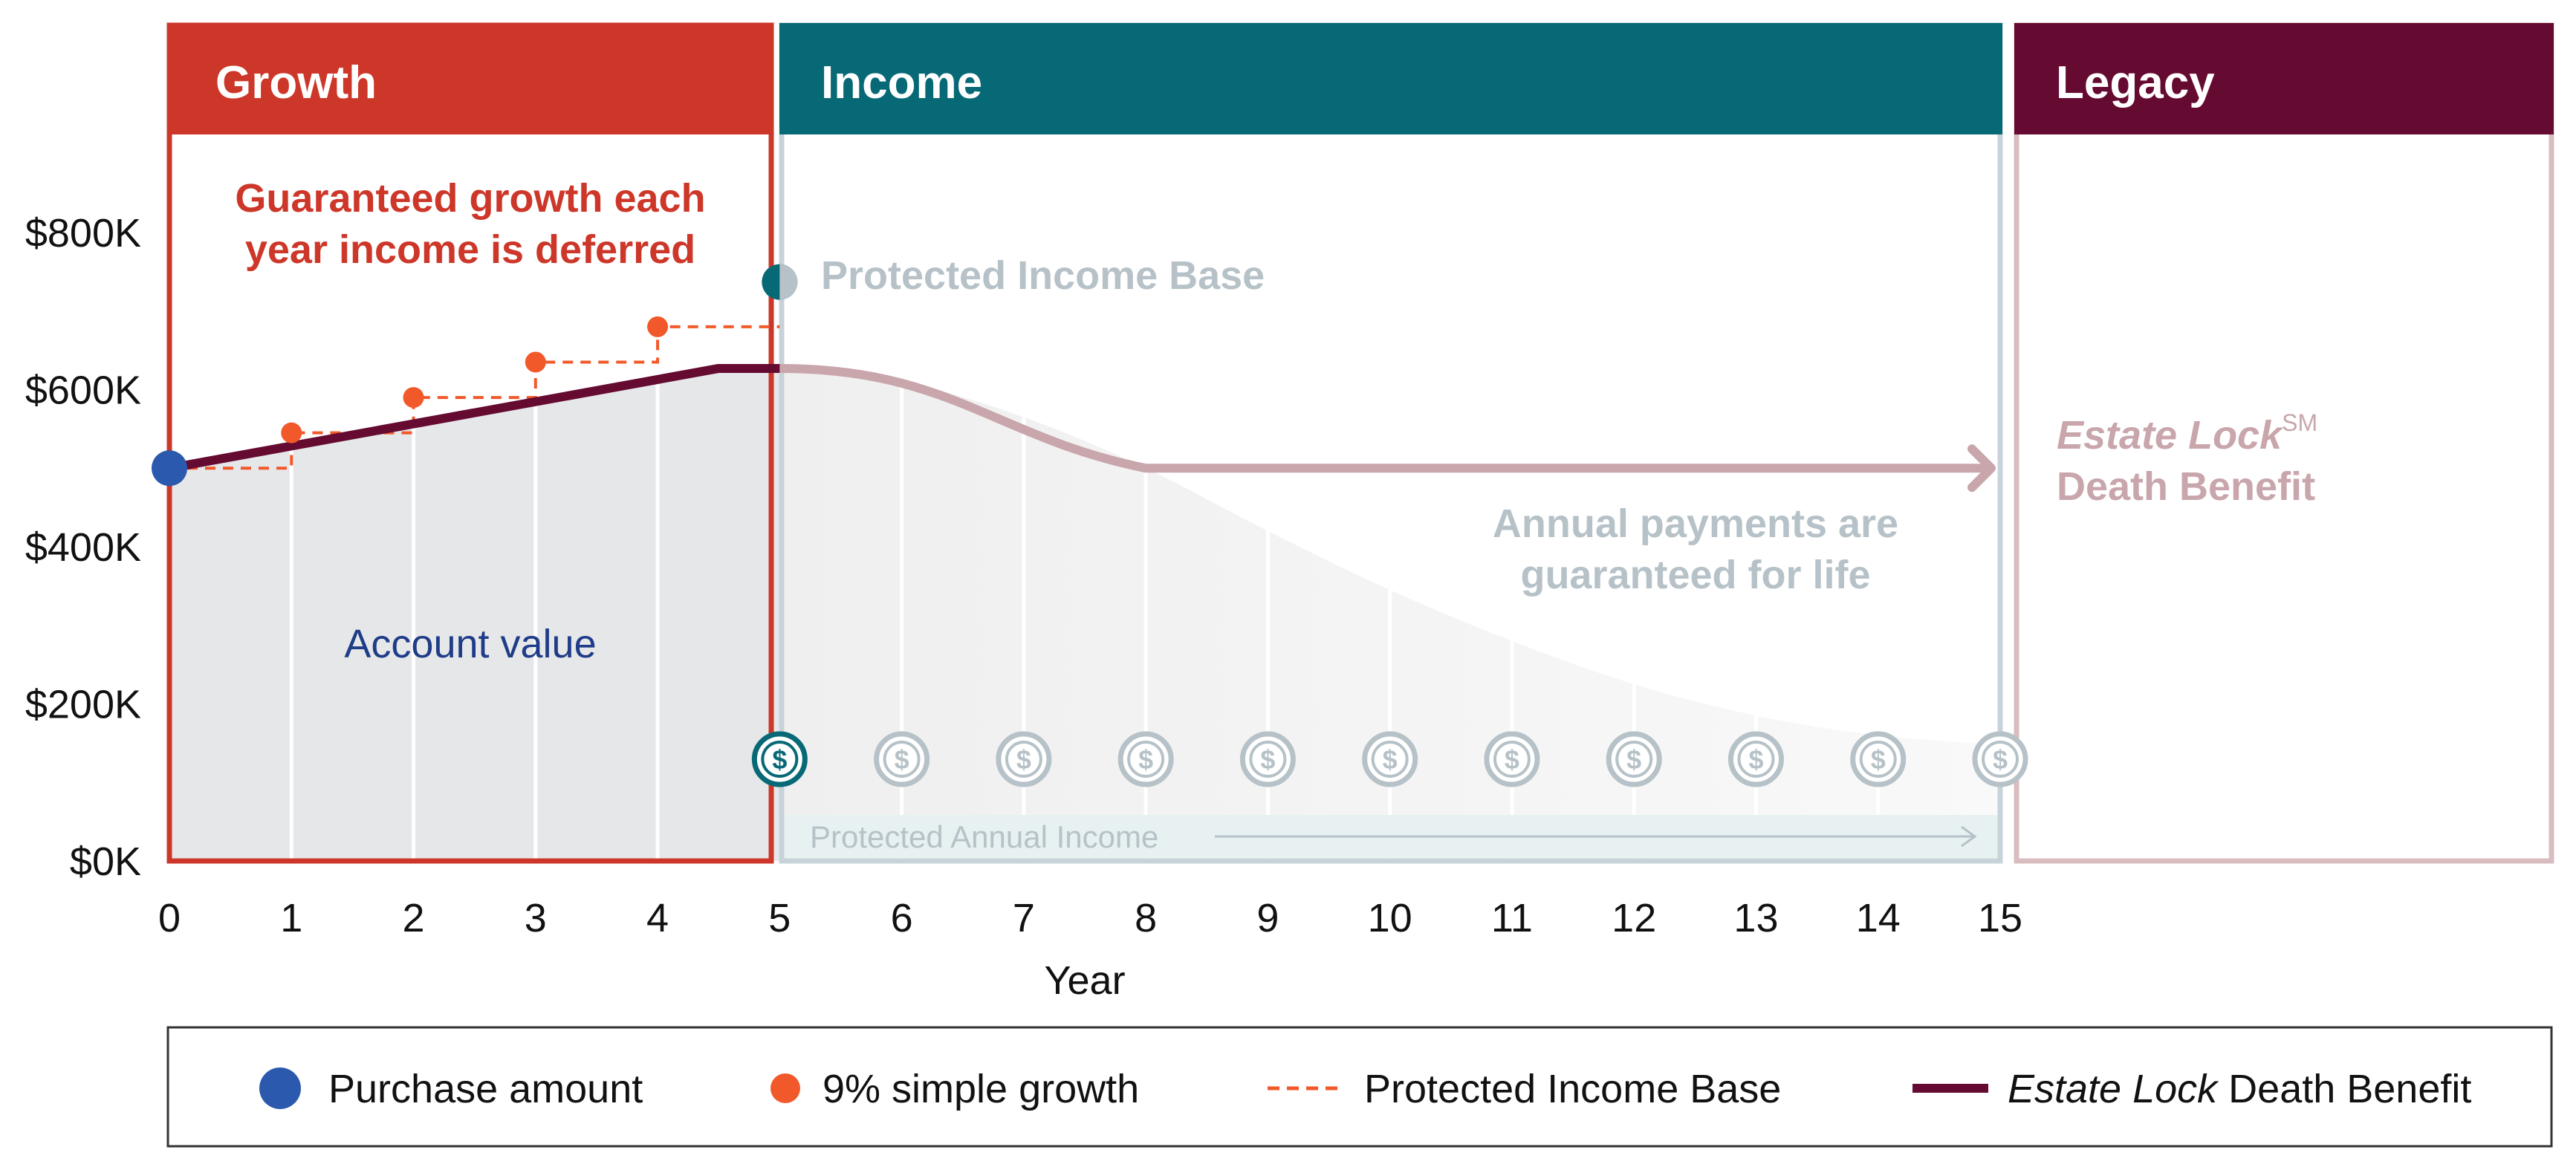  Describe the element at coordinates (470, 79) in the screenshot. I see `growth-panel-header` at that location.